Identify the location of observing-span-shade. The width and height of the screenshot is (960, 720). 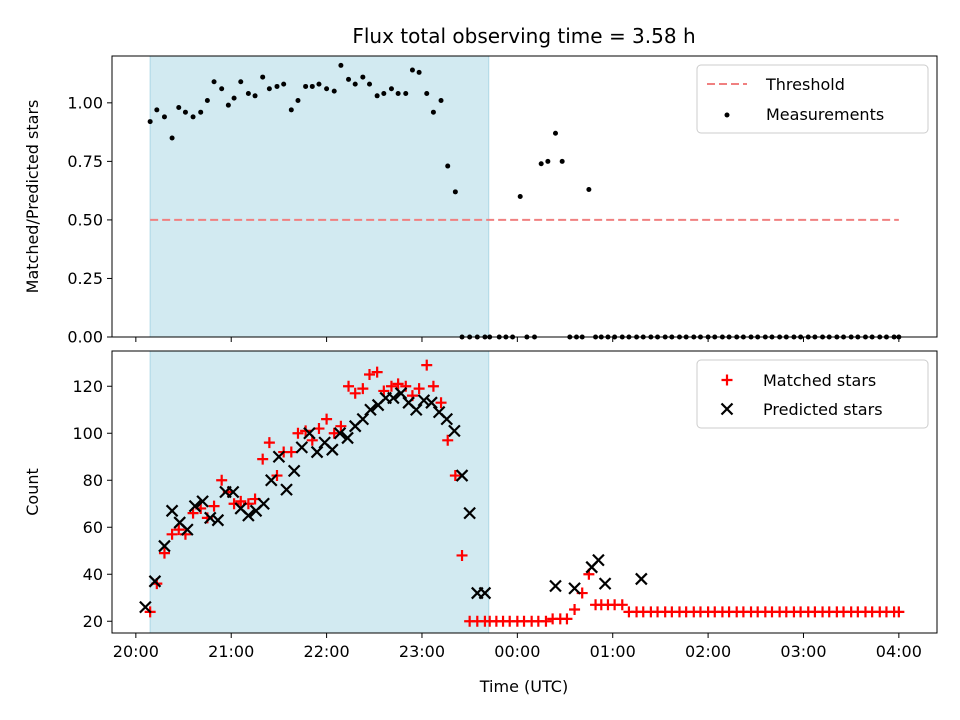
(319, 492).